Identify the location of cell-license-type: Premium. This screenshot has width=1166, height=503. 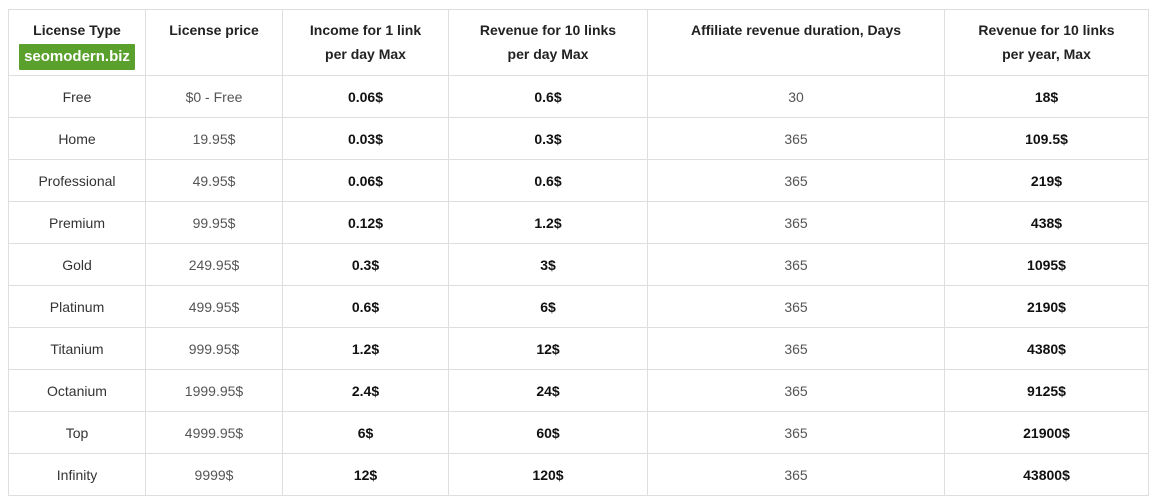
(77, 222).